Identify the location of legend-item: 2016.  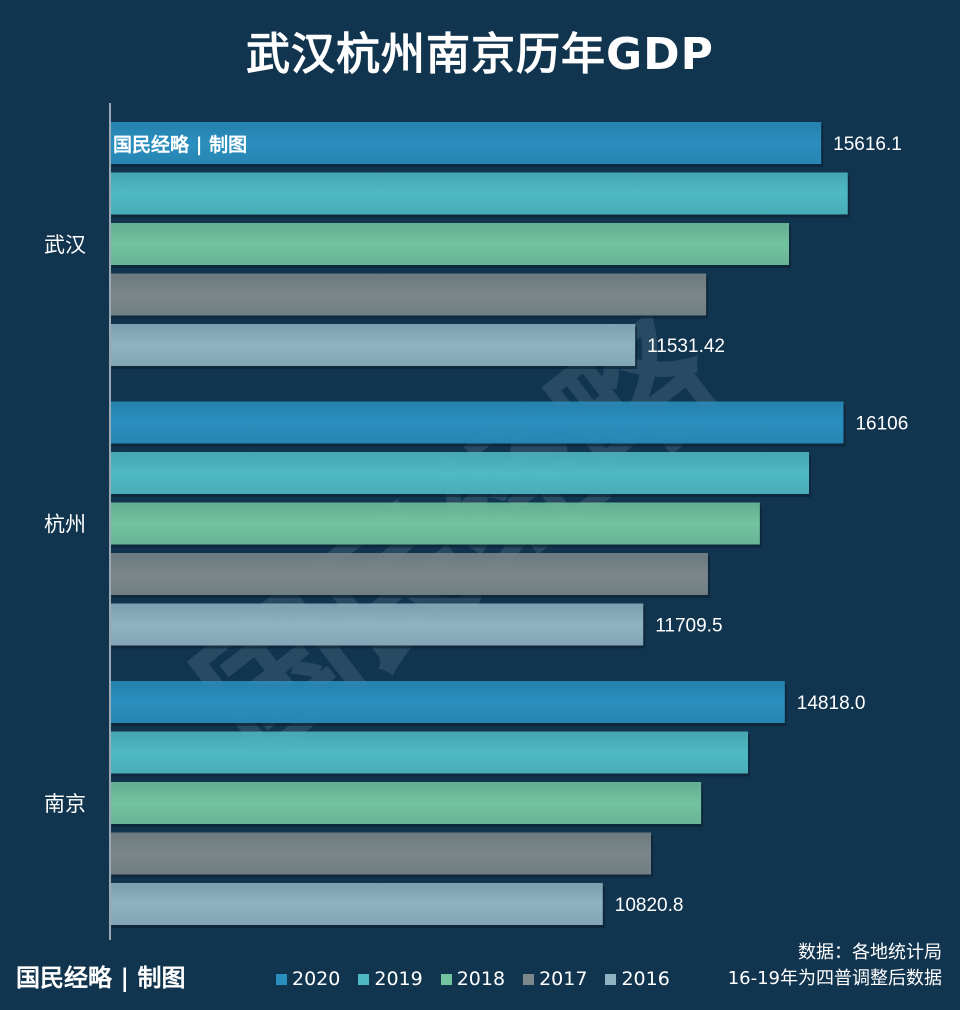
(637, 979).